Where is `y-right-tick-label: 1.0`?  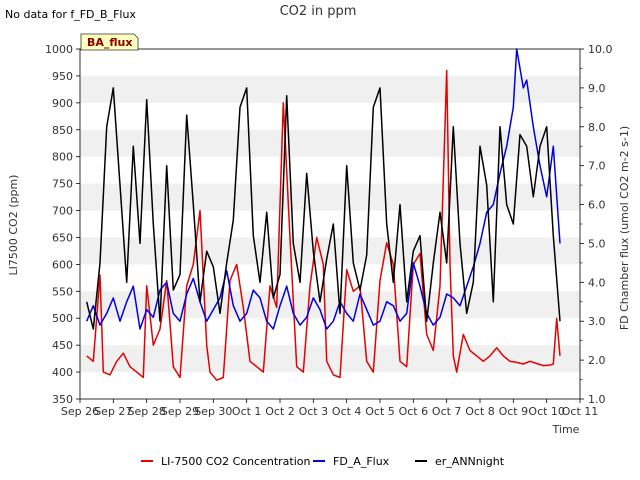 y-right-tick-label: 1.0 is located at coordinates (597, 399).